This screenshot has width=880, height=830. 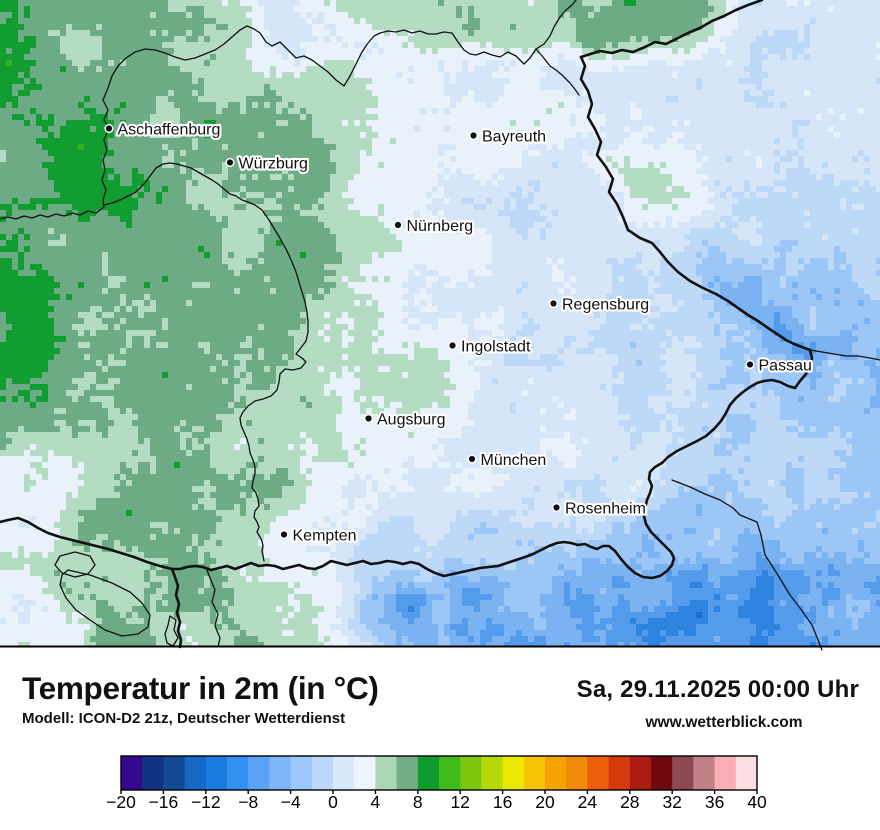 I want to click on svg-text: Kempten, so click(x=325, y=536).